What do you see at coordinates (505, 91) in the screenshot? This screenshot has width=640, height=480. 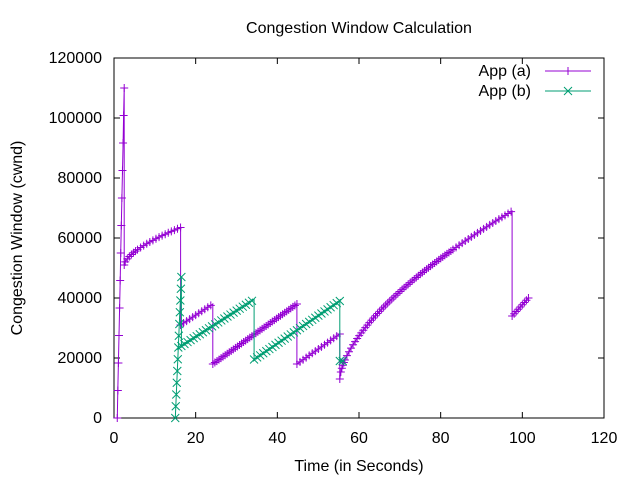 I see `legend-label-1: App (b)` at bounding box center [505, 91].